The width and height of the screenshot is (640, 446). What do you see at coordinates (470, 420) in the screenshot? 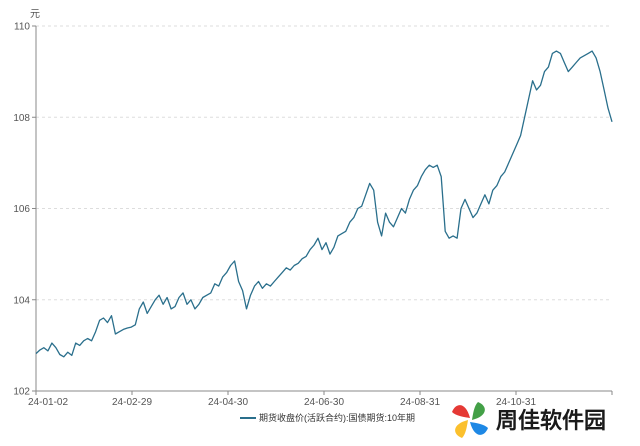
I see `watermark-logo-icon` at bounding box center [470, 420].